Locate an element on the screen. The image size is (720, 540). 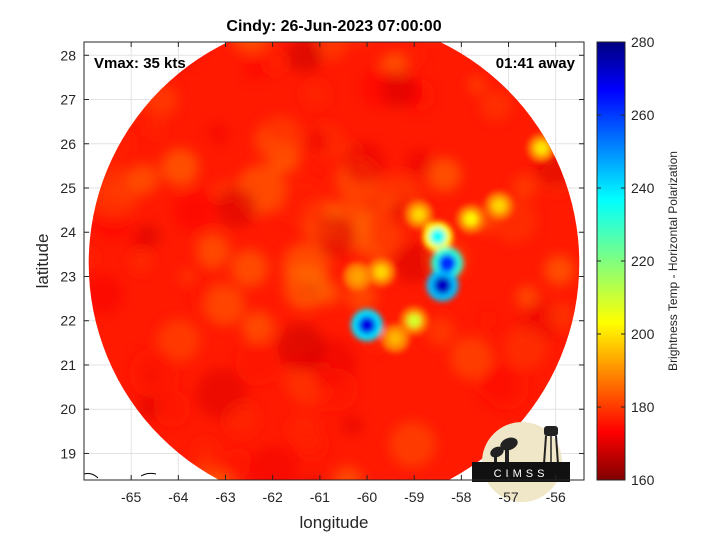
x-tick-label: -58 is located at coordinates (461, 497).